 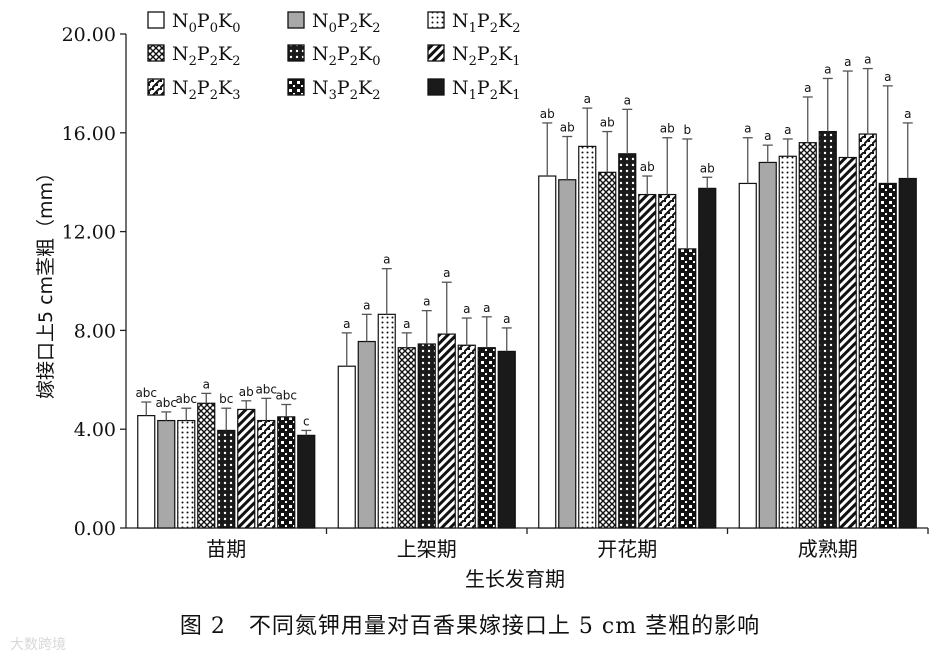 What do you see at coordinates (346, 90) in the screenshot?
I see `legend-label-N3P2K2: N3P2K2` at bounding box center [346, 90].